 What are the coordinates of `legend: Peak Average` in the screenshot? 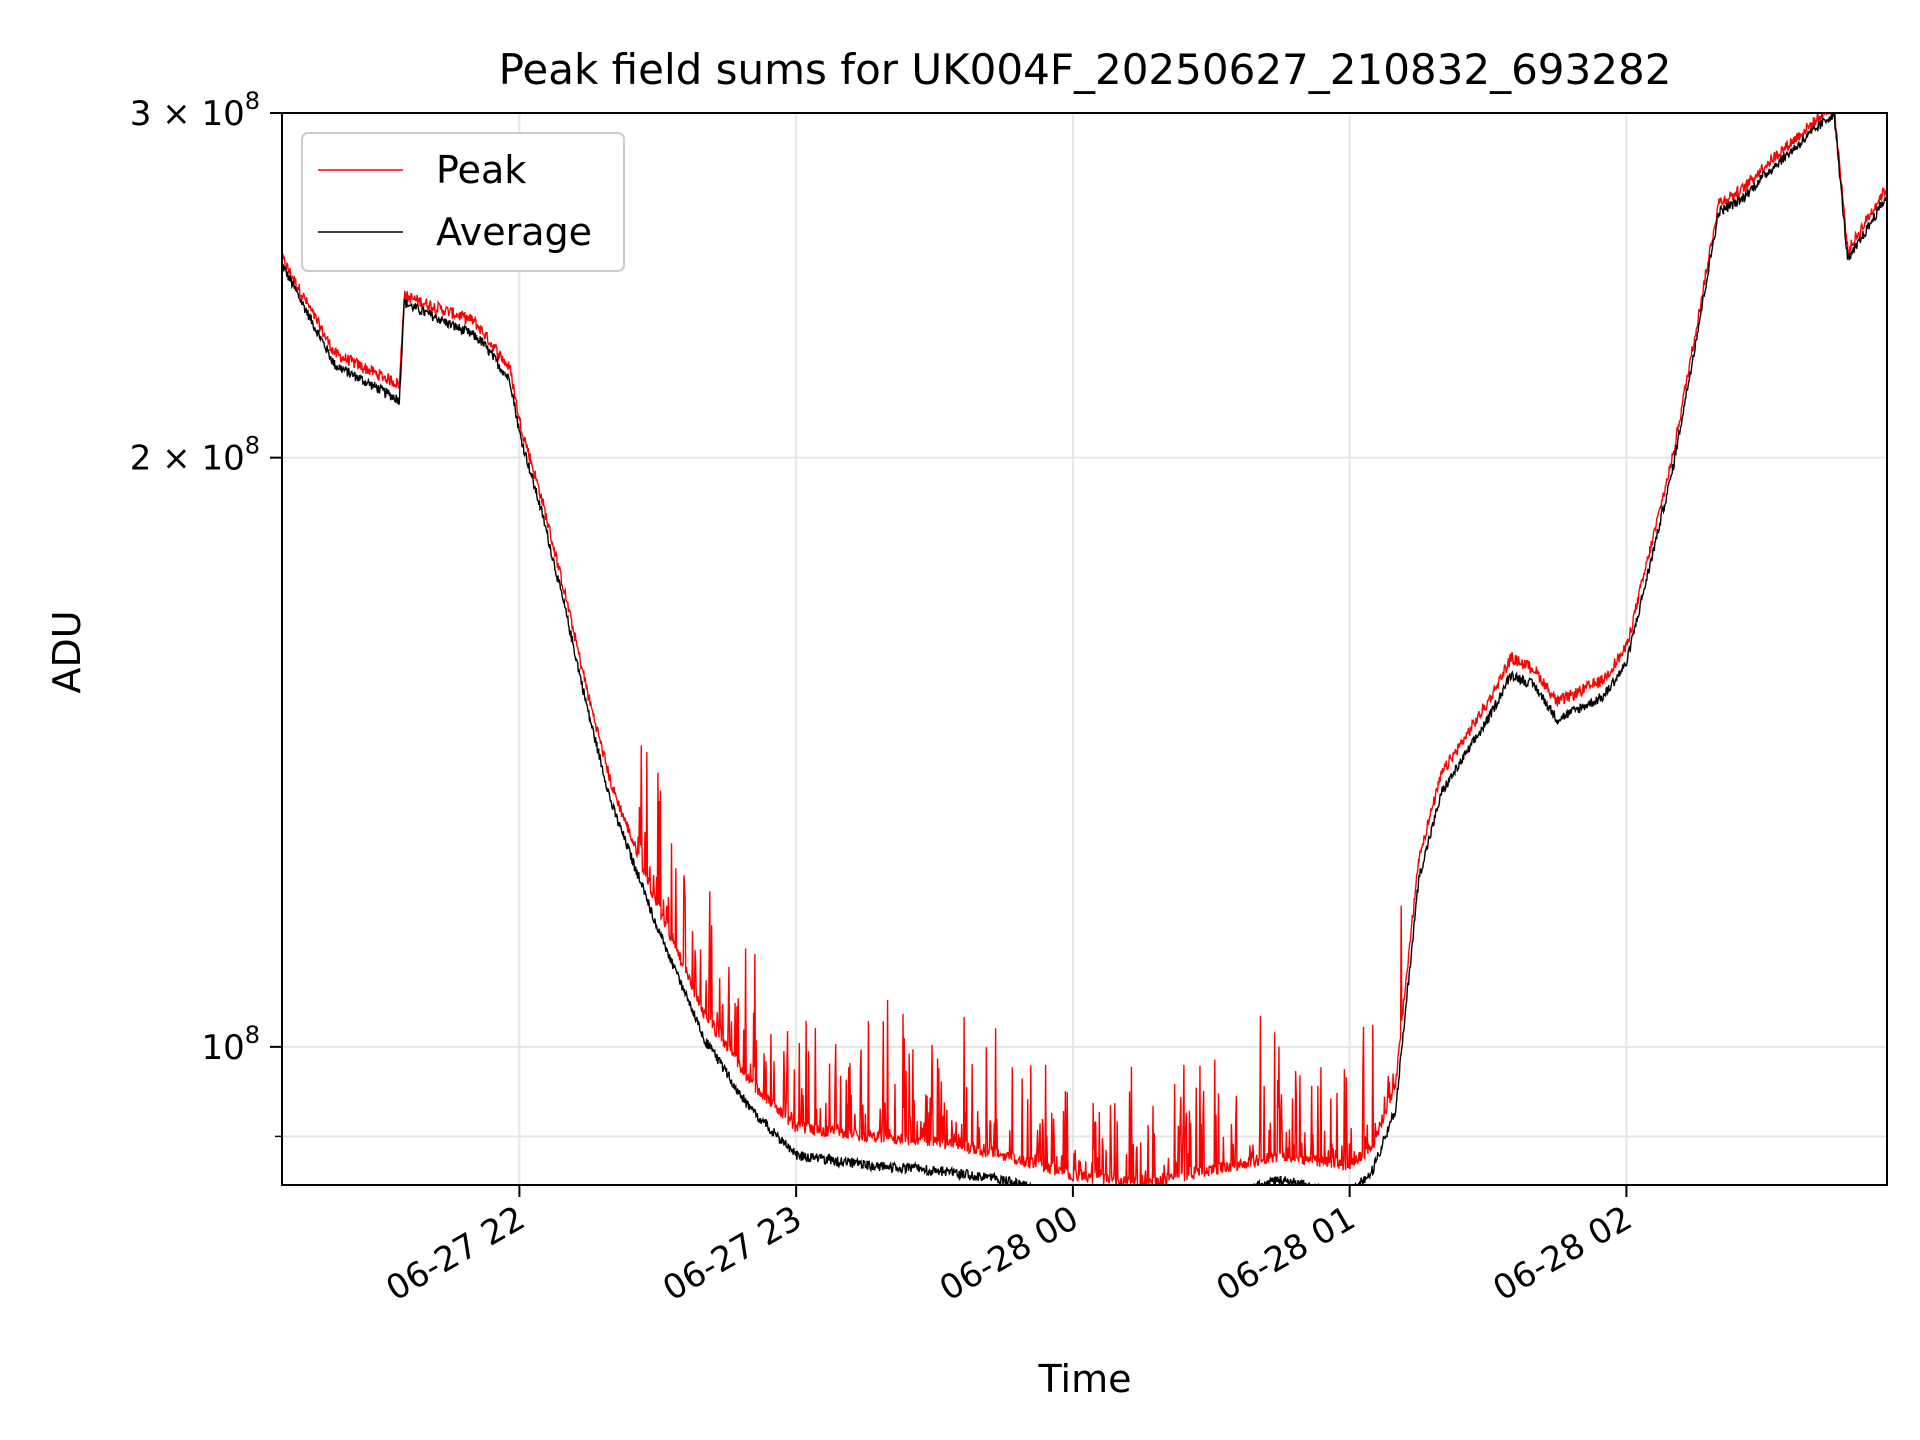 It's located at (463, 202).